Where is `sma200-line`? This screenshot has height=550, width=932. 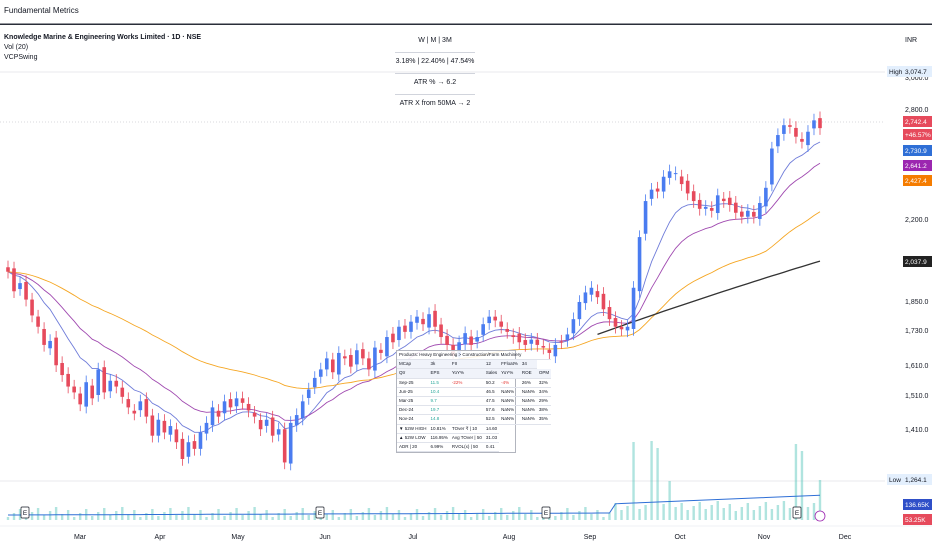 sma200-line is located at coordinates (709, 298).